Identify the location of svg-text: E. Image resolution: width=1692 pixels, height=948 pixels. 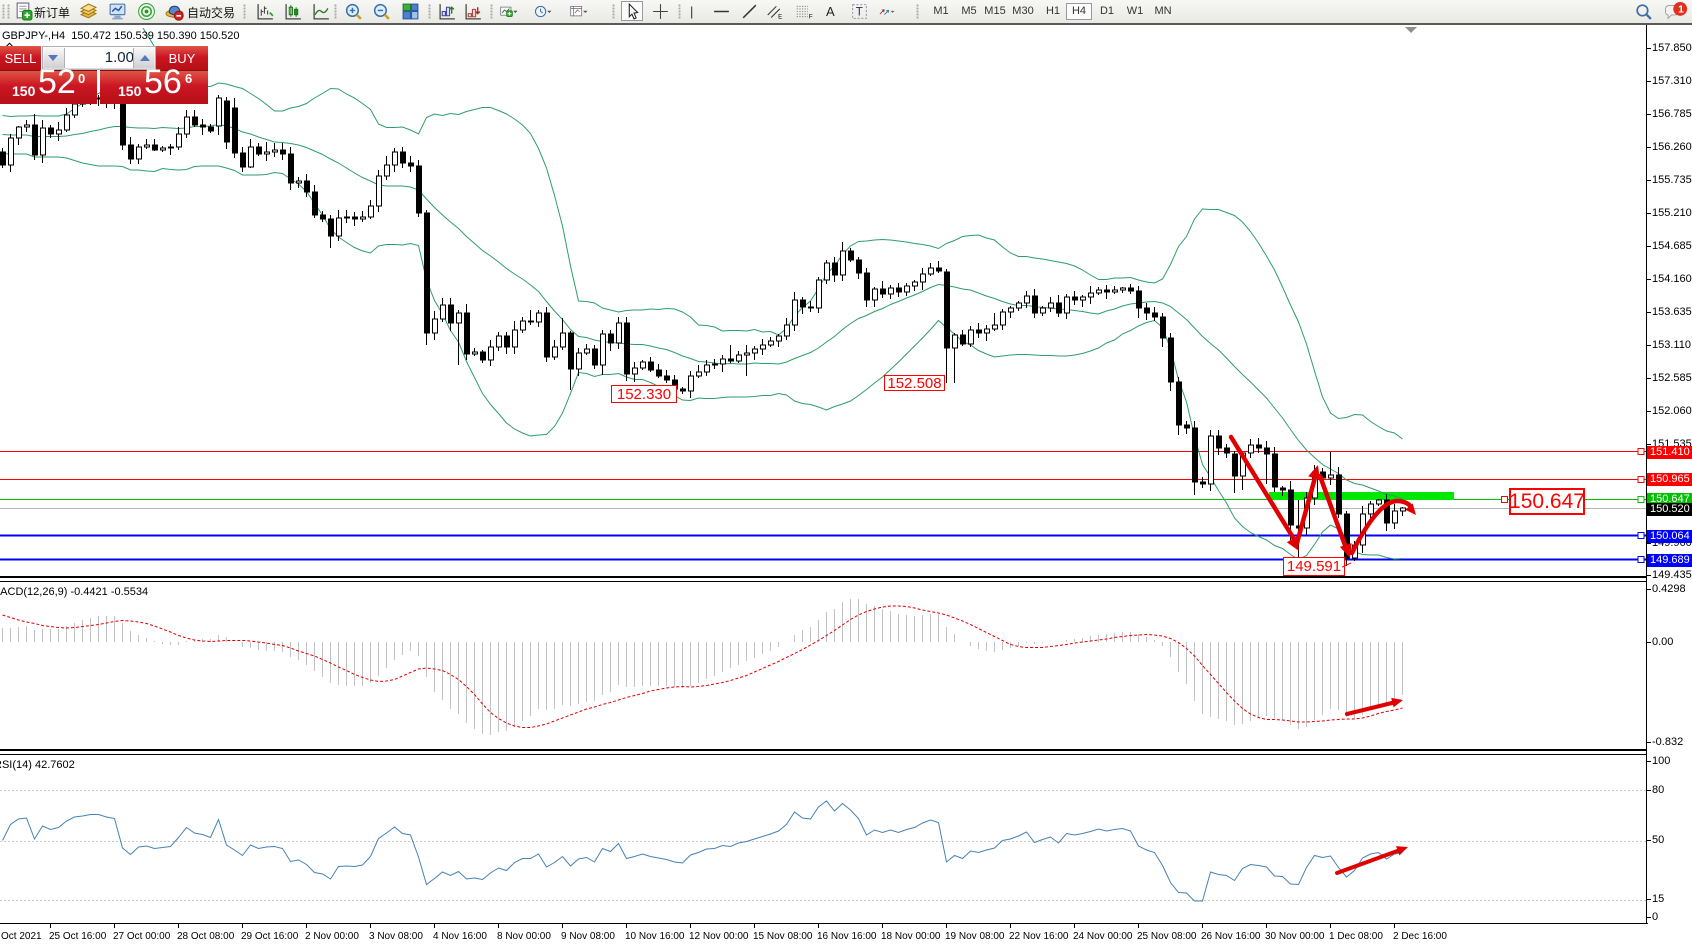
(780, 17).